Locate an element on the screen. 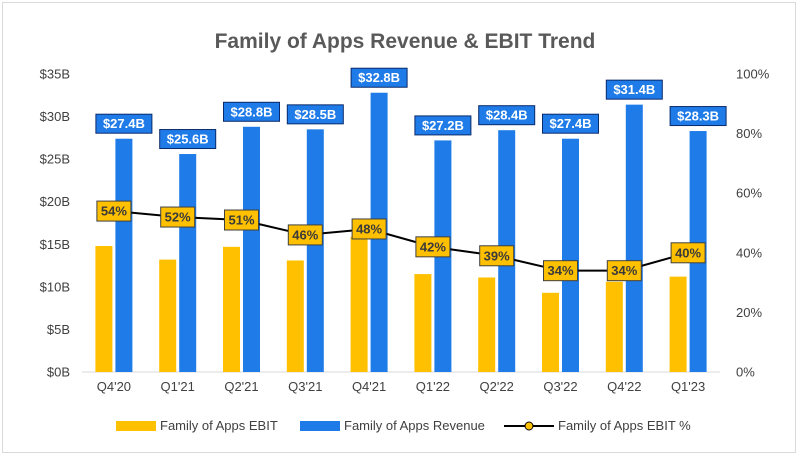 The width and height of the screenshot is (800, 457). x-axis-tick-label: Q2'22 is located at coordinates (497, 386).